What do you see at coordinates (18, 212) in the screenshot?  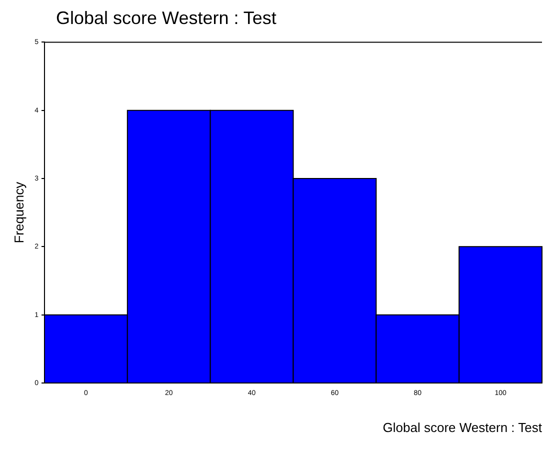 I see `y-axis-title: Frequency` at bounding box center [18, 212].